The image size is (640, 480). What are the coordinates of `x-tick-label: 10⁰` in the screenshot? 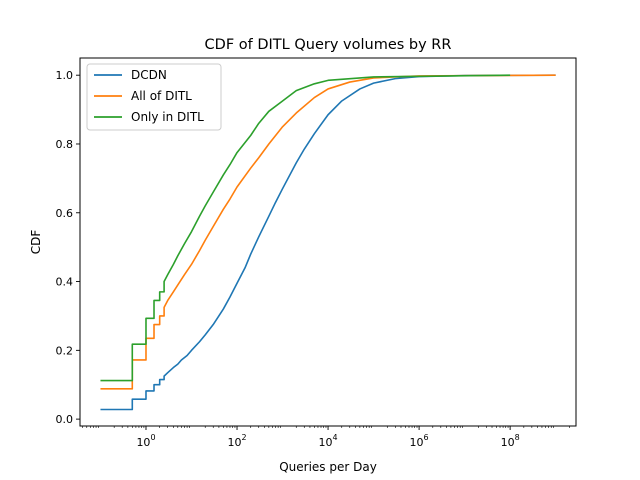 It's located at (145, 441).